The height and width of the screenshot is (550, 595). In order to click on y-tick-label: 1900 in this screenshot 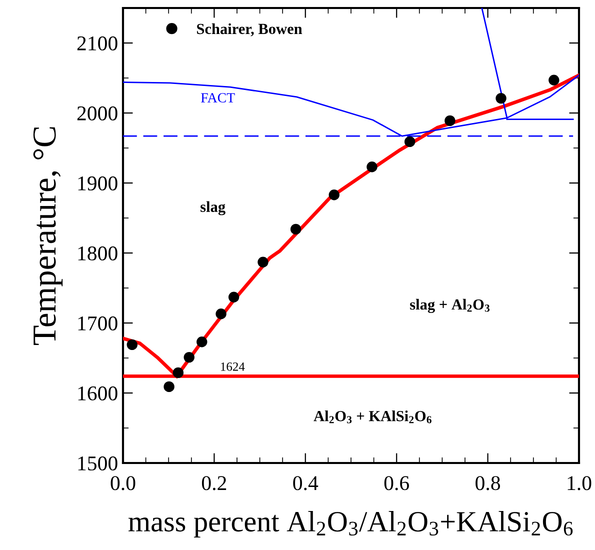, I will do `click(98, 183)`.